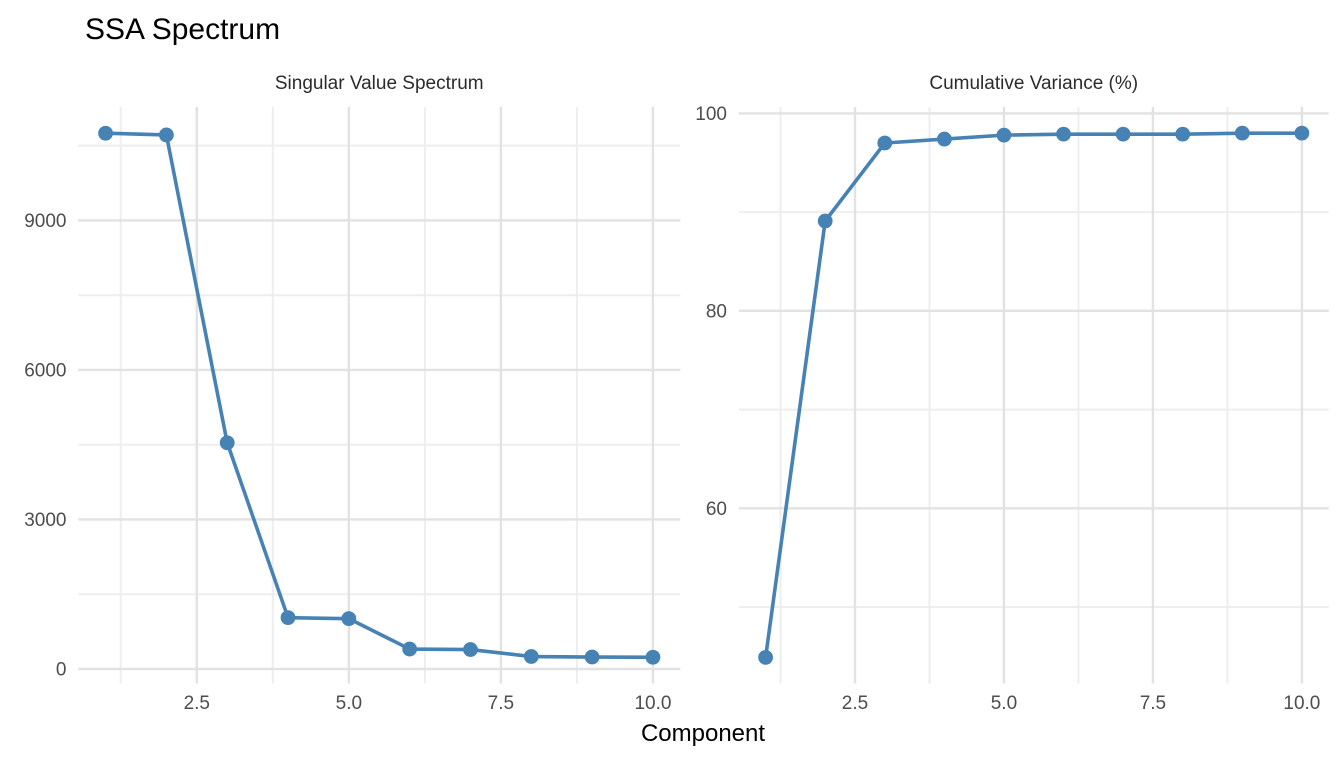 The height and width of the screenshot is (768, 1344). Describe the element at coordinates (716, 311) in the screenshot. I see `y-tick-label: 80` at that location.